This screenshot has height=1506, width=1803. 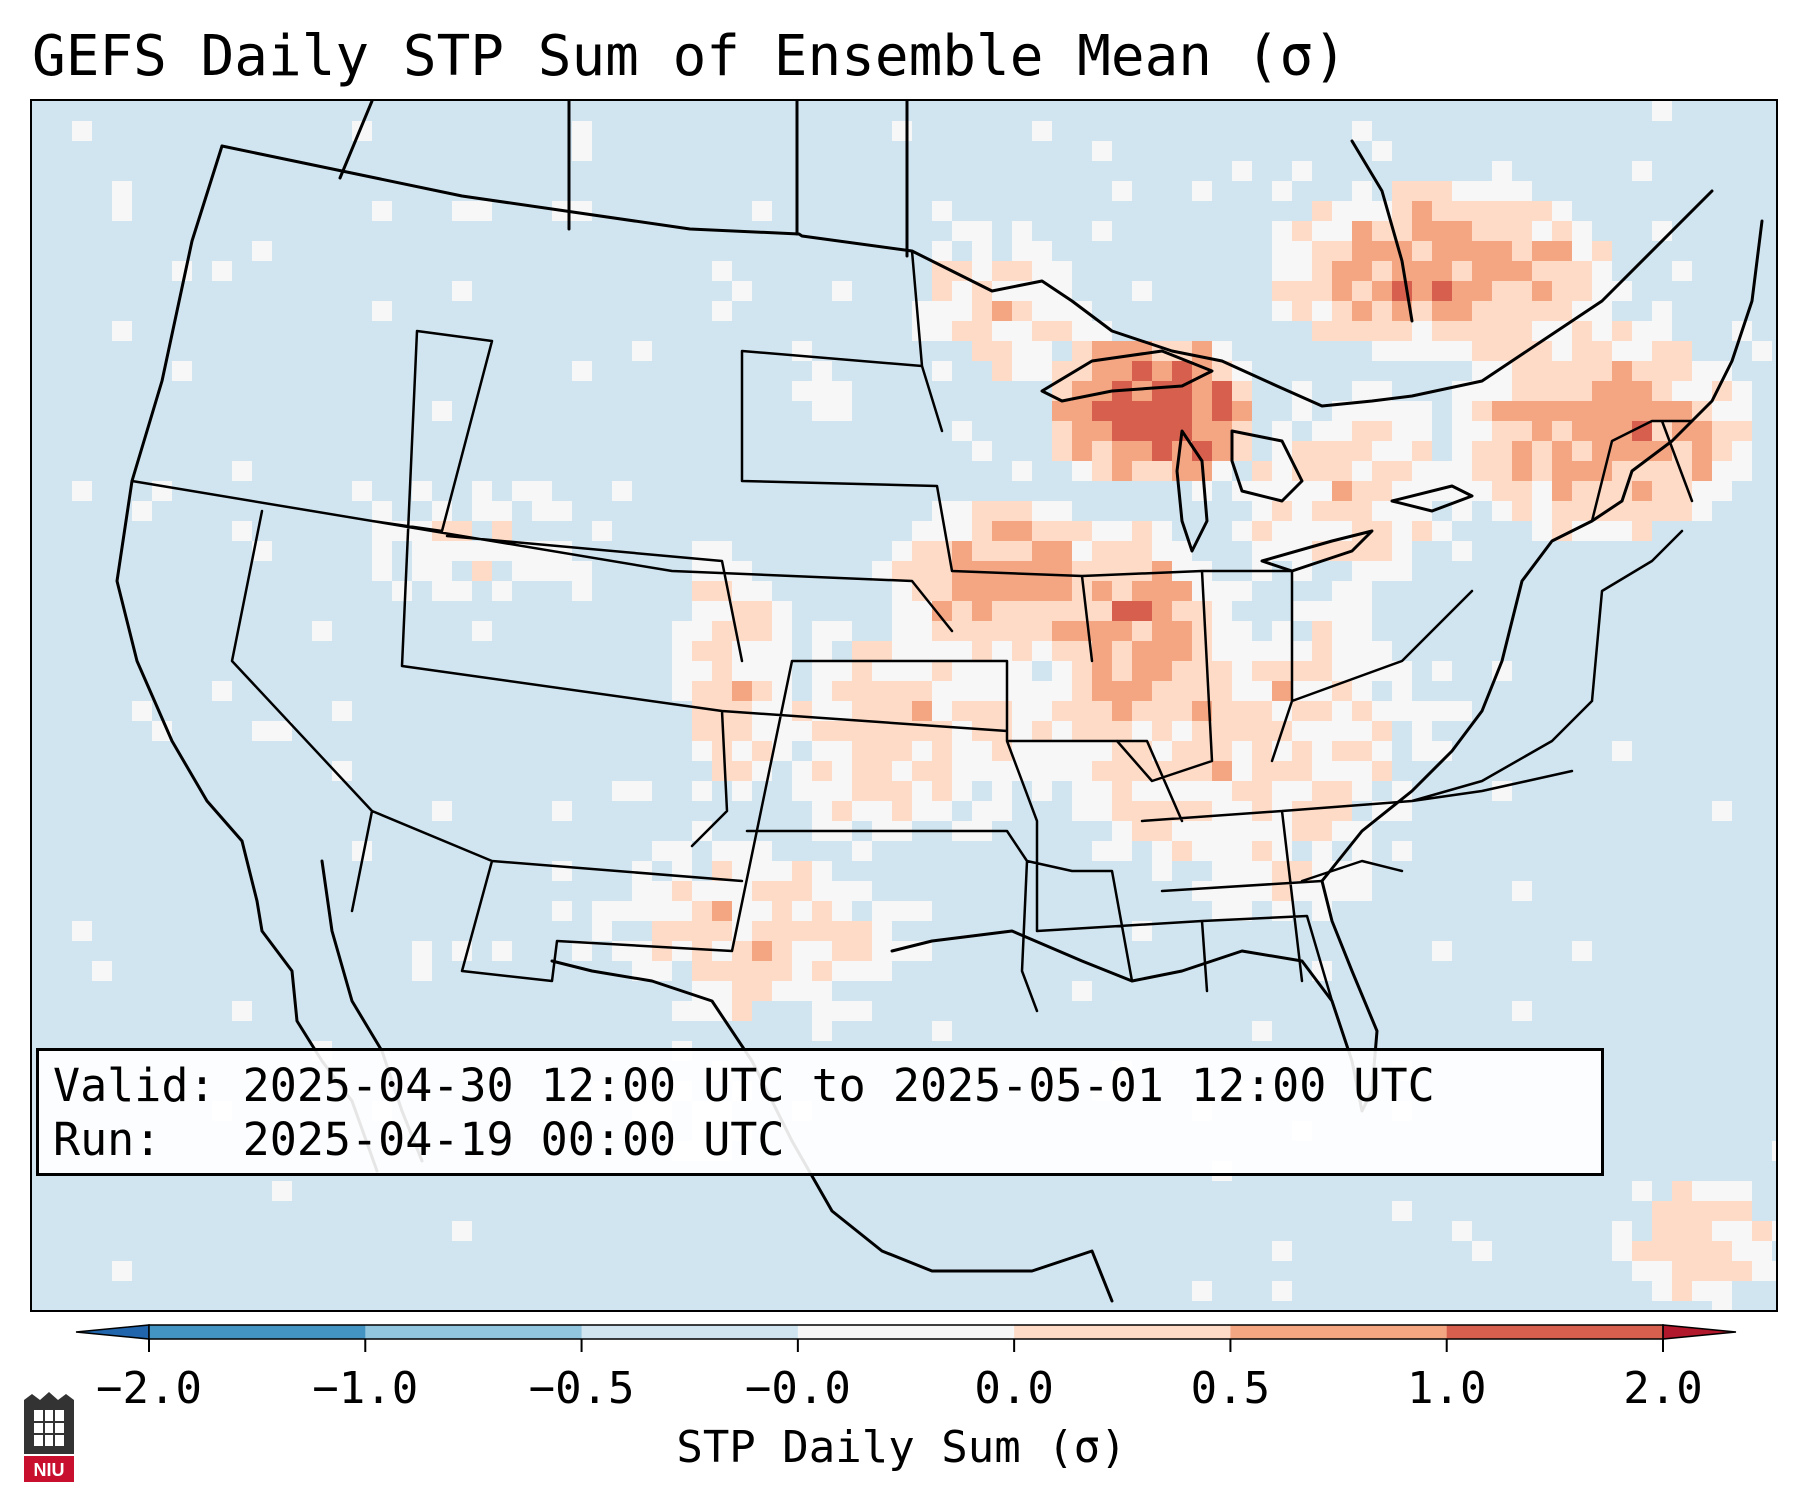 I want to click on colorbar-outline, so click(x=906, y=1332).